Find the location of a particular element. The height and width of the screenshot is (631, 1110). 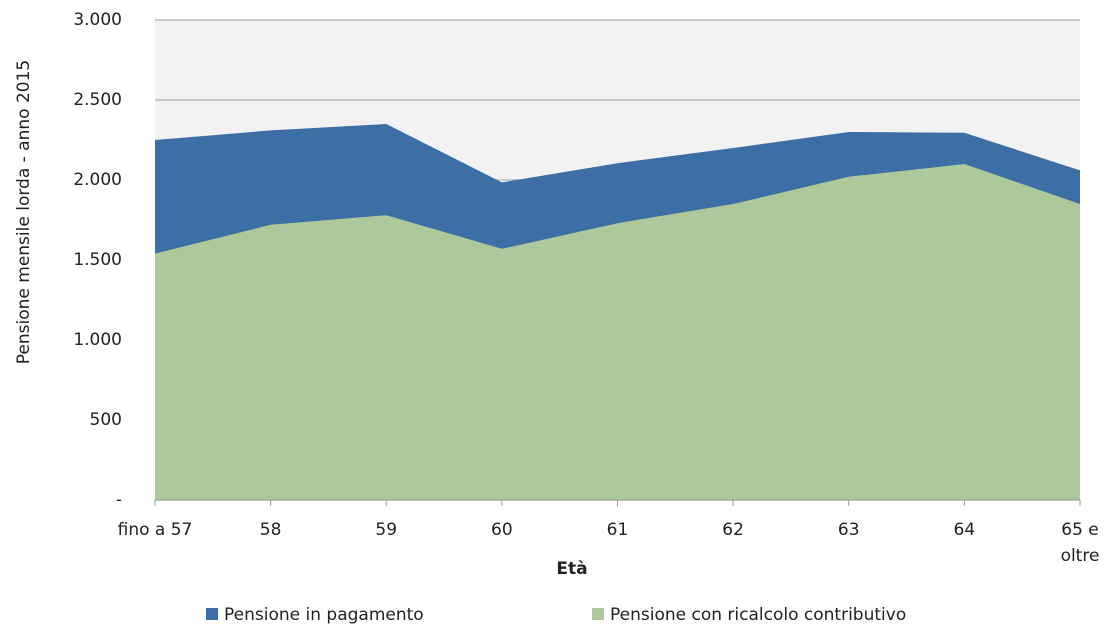

y-tick-label: 1.000 is located at coordinates (97, 340).